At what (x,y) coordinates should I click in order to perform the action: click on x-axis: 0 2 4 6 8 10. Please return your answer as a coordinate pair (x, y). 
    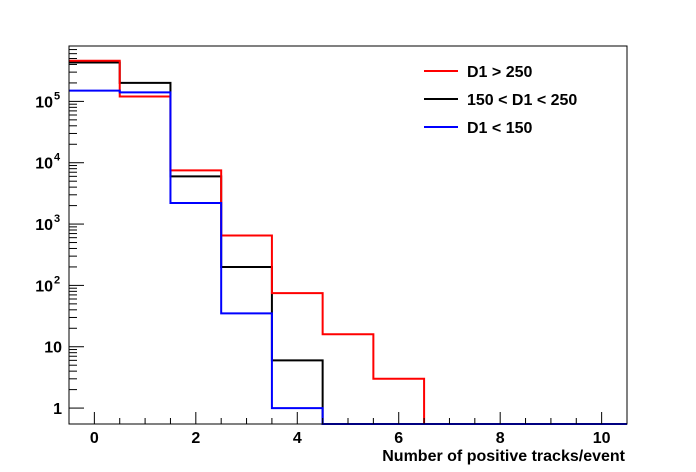
    Looking at the image, I should click on (348, 429).